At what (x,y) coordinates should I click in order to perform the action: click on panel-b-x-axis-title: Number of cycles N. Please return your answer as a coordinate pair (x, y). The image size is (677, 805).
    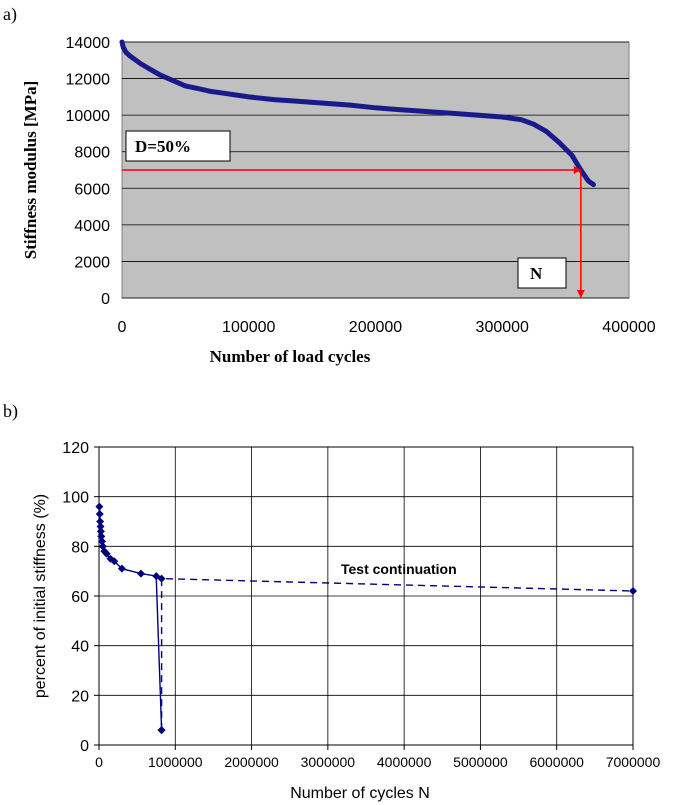
    Looking at the image, I should click on (360, 793).